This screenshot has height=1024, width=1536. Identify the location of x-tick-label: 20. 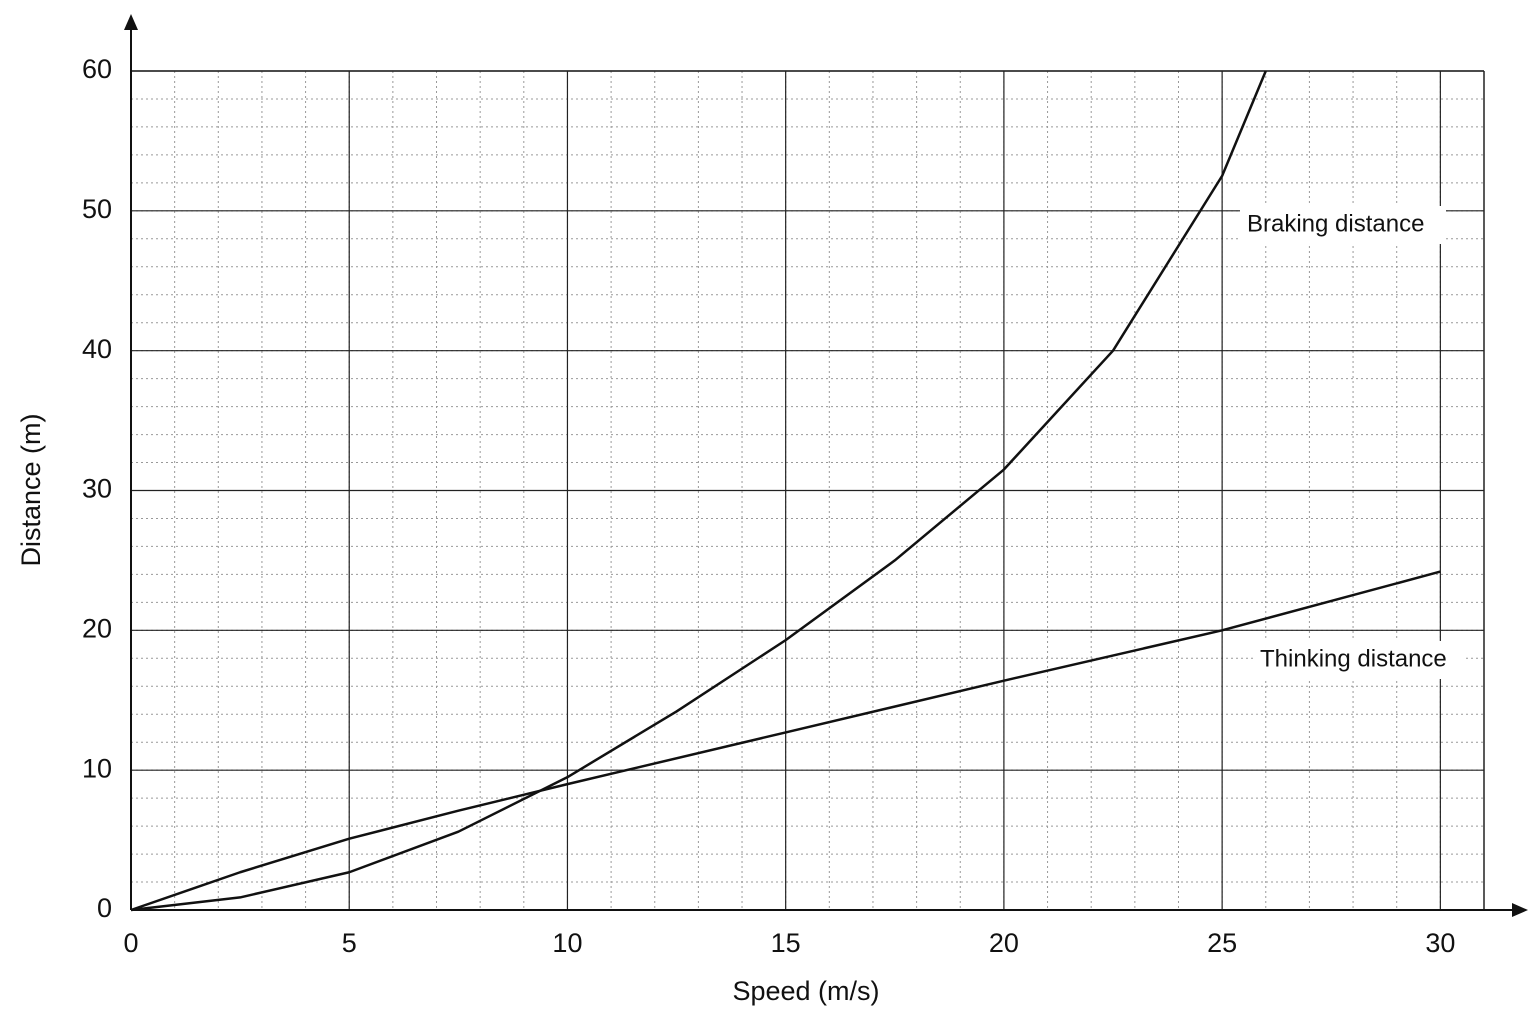
(1004, 943).